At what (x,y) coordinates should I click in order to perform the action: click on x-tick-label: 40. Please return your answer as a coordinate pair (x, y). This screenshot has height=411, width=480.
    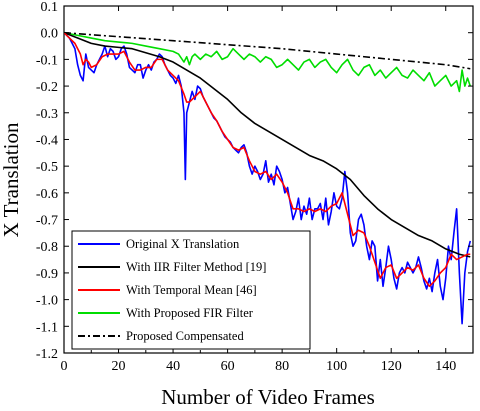
    Looking at the image, I should click on (173, 366).